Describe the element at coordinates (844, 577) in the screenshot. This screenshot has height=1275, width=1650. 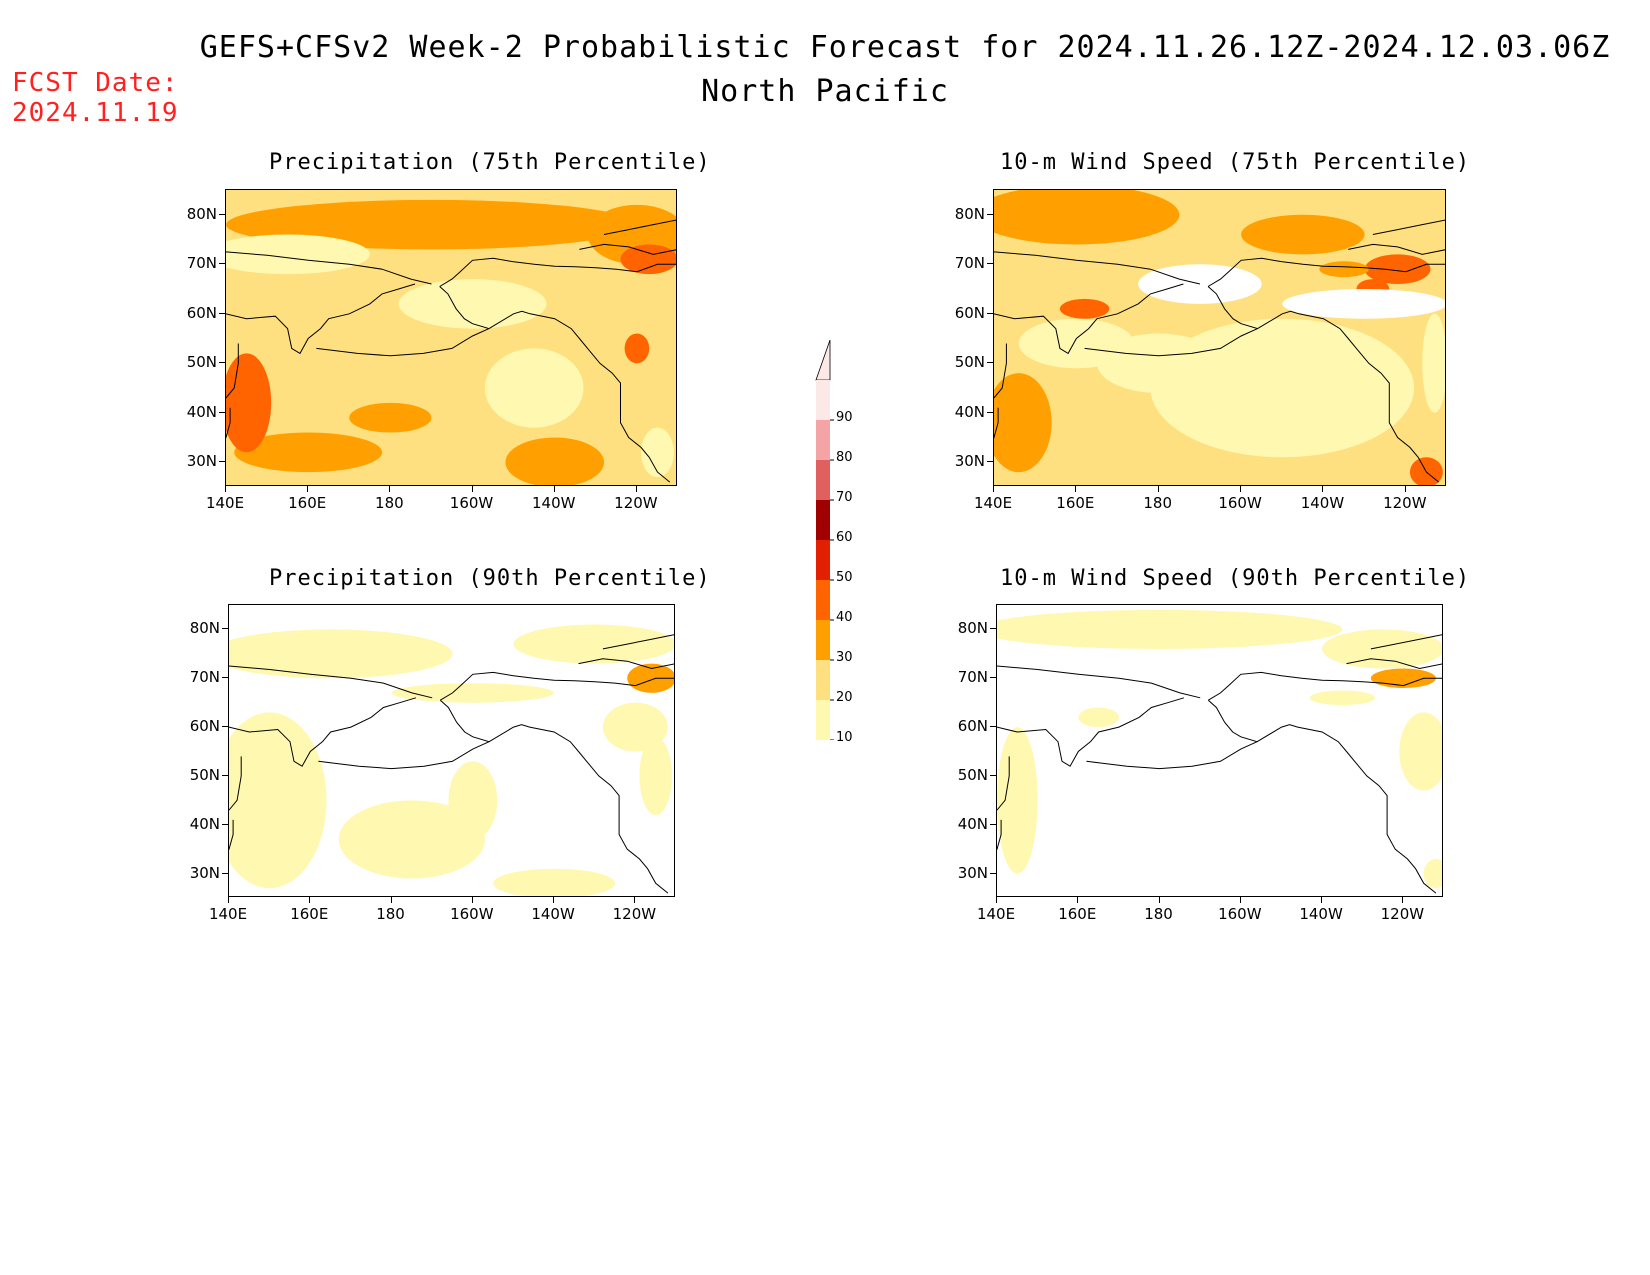
I see `colorbar-label: 50` at that location.